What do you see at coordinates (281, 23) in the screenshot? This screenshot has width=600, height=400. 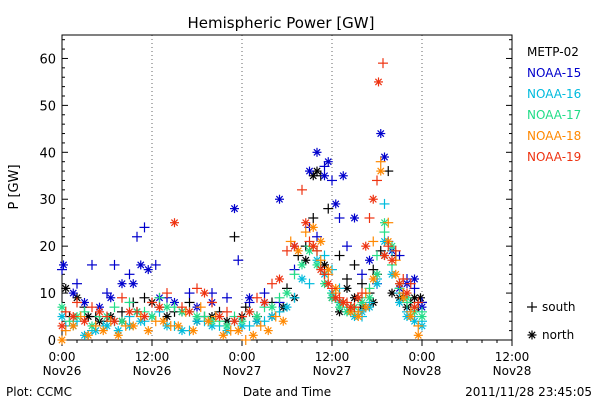 I see `chart-title: Hemispheric Power [GW]` at bounding box center [281, 23].